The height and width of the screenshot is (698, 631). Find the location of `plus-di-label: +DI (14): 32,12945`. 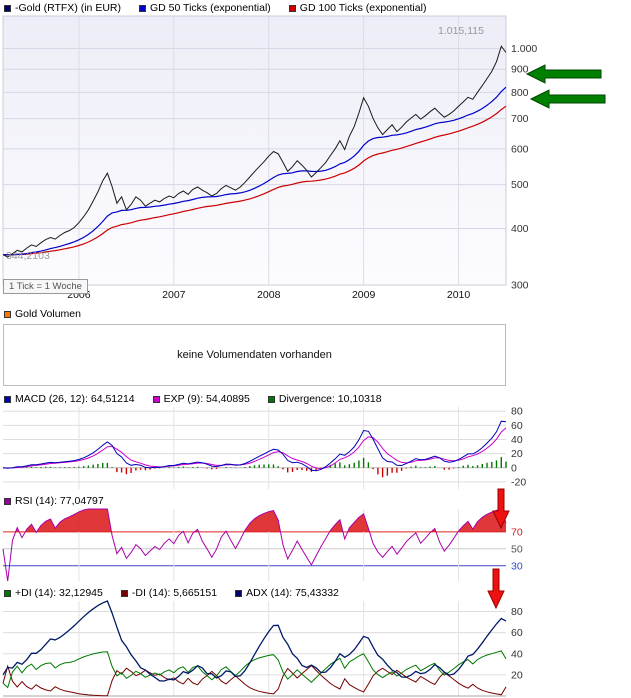

plus-di-label: +DI (14): 32,12945 is located at coordinates (59, 593).